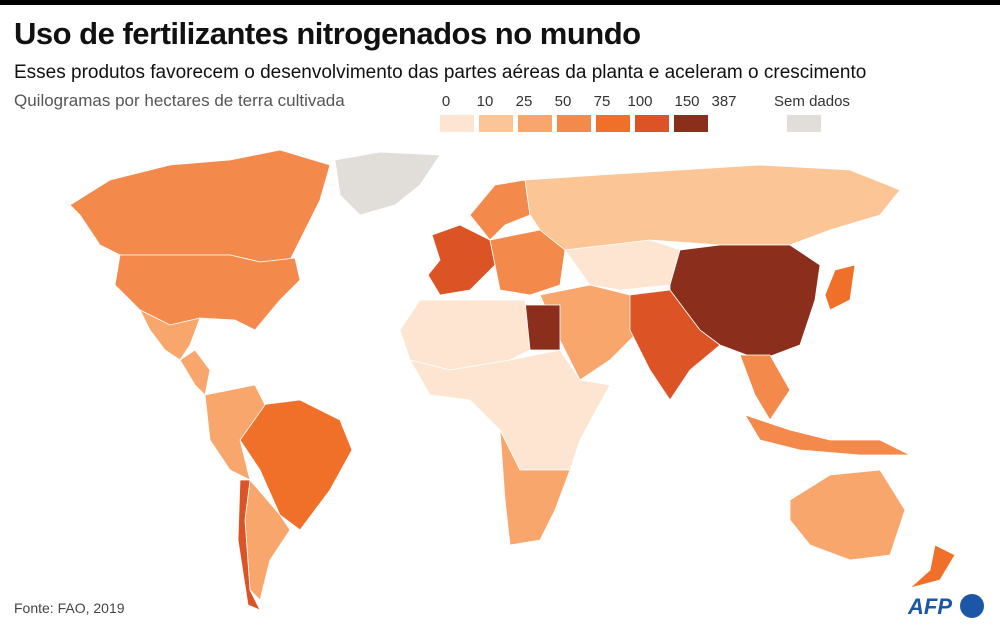 Image resolution: width=1000 pixels, height=630 pixels. What do you see at coordinates (207, 292) in the screenshot?
I see `country-usa` at bounding box center [207, 292].